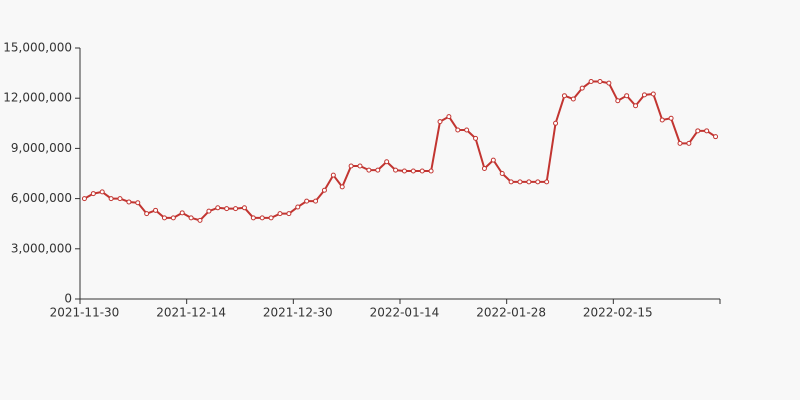  What do you see at coordinates (405, 313) in the screenshot?
I see `x-tick-label: 2022-01-14` at bounding box center [405, 313].